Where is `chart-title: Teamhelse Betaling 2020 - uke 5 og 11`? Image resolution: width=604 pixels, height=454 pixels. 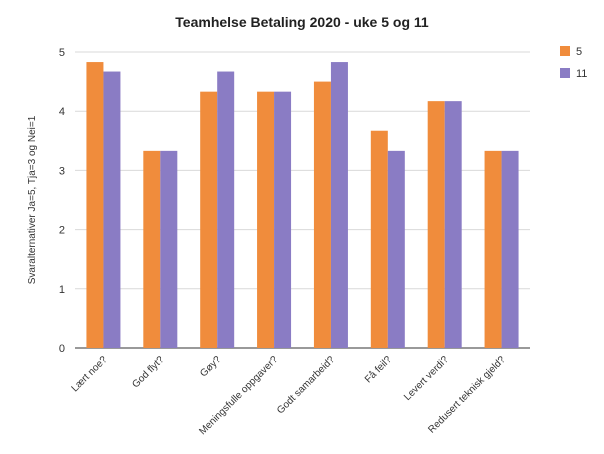
chart-title: Teamhelse Betaling 2020 - uke 5 og 11 is located at coordinates (302, 22).